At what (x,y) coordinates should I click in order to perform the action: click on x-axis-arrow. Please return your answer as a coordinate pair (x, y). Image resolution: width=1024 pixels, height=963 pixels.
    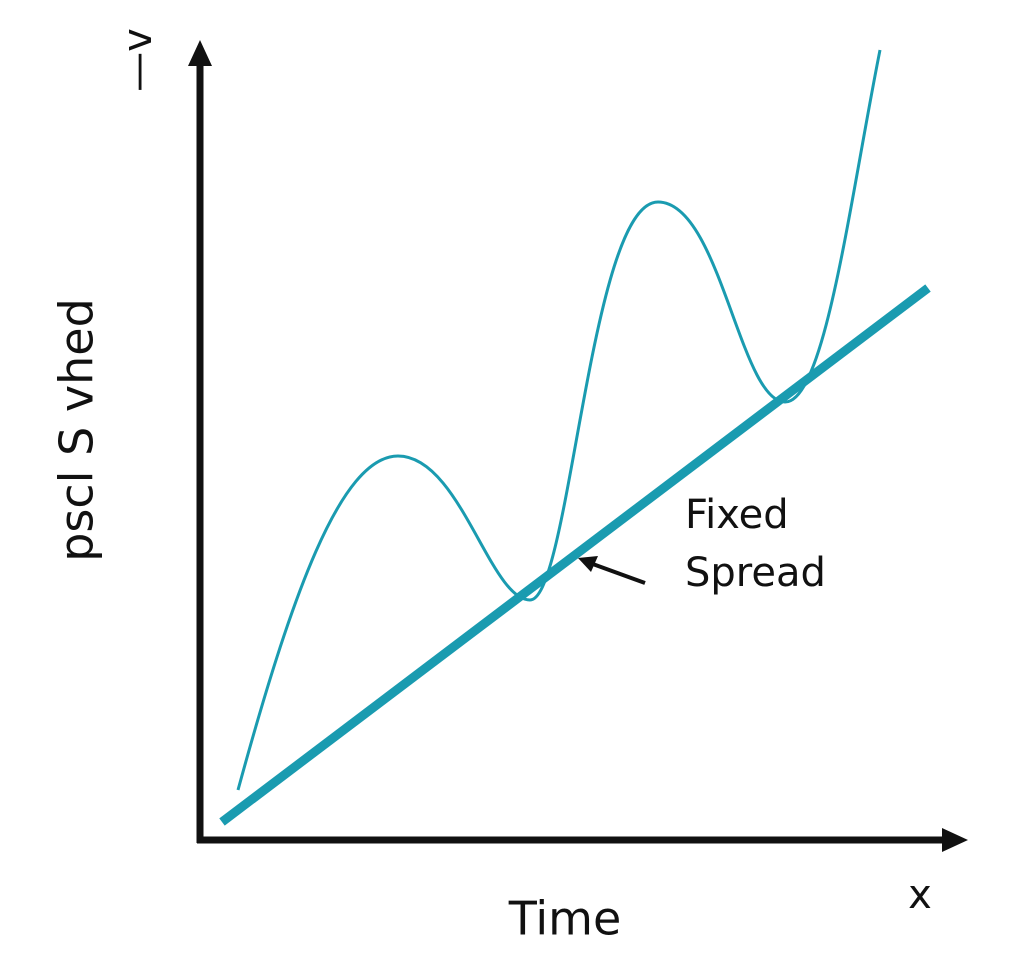
    Looking at the image, I should click on (955, 840).